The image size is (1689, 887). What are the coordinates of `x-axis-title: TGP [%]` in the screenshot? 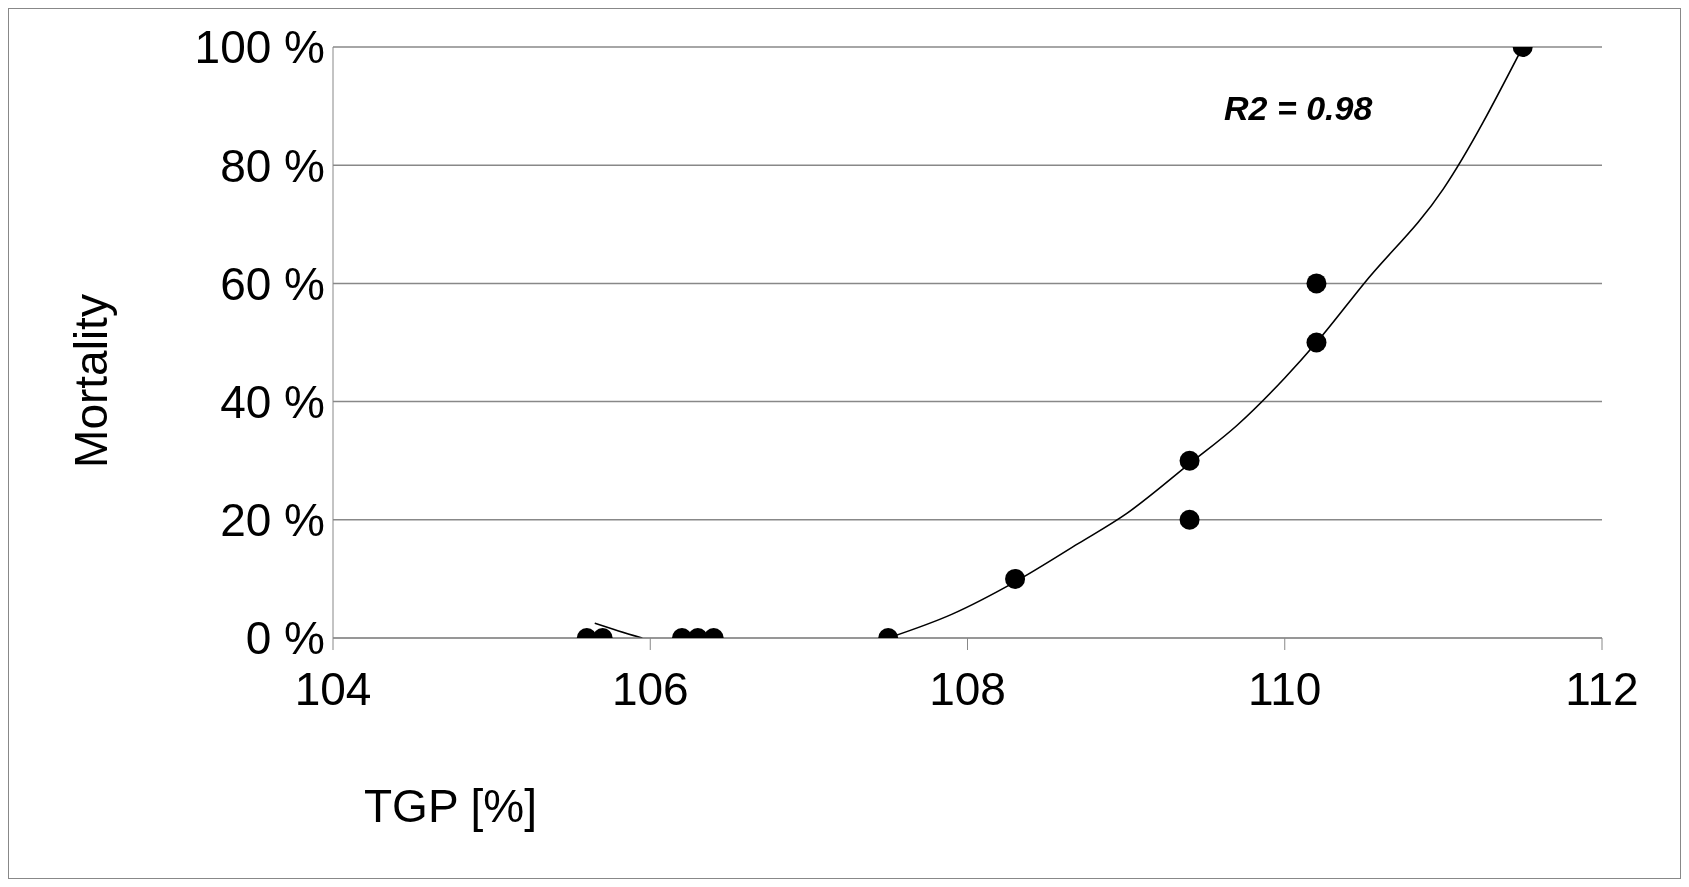 It's located at (450, 806).